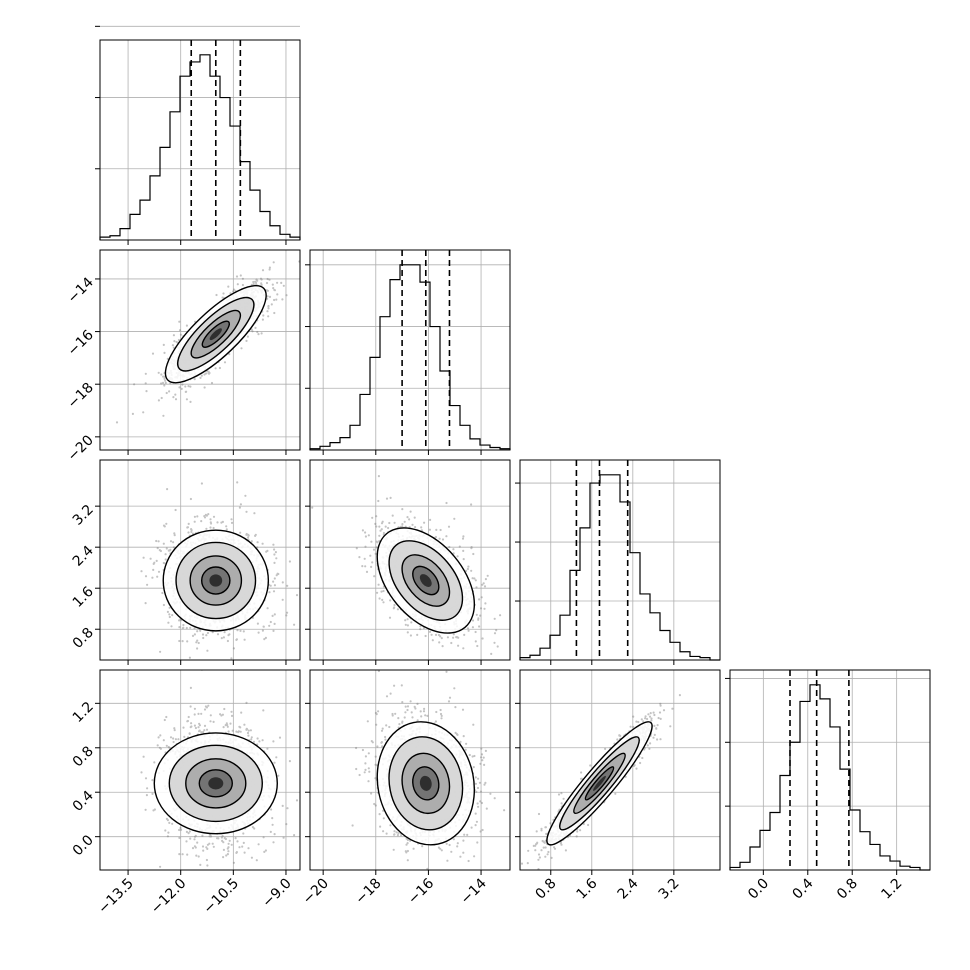 The height and width of the screenshot is (970, 970). What do you see at coordinates (316, 892) in the screenshot?
I see `x-tick-label: −20` at bounding box center [316, 892].